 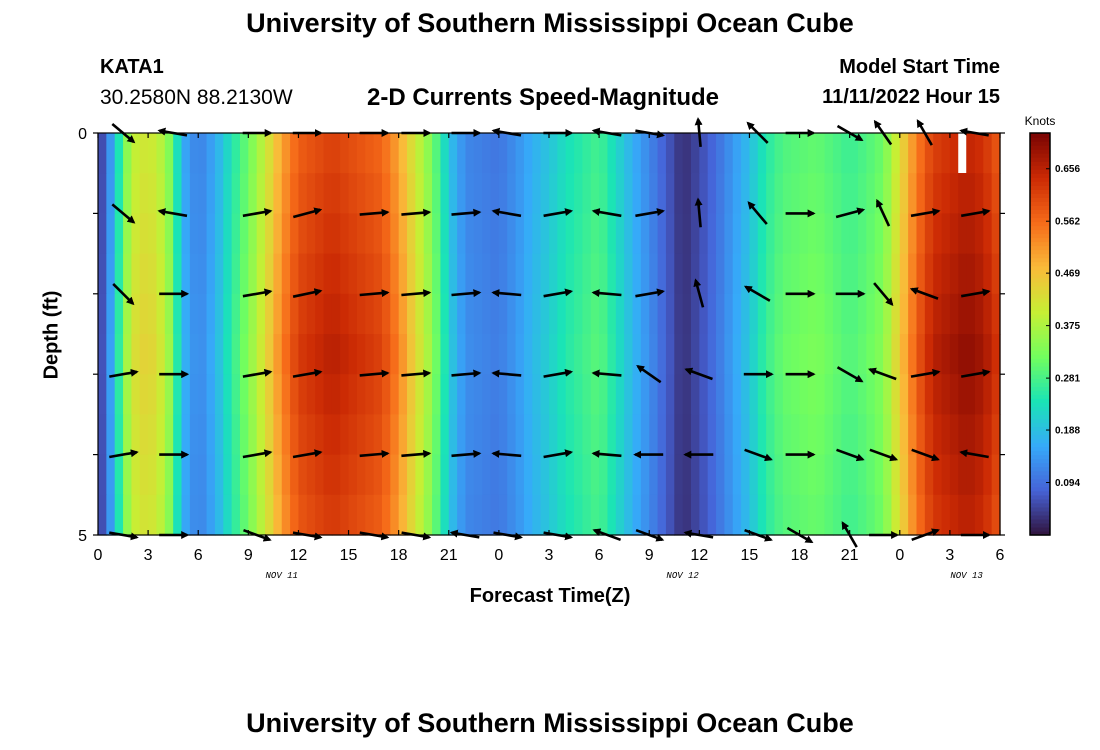 What do you see at coordinates (98, 555) in the screenshot?
I see `x-tick-label: 0` at bounding box center [98, 555].